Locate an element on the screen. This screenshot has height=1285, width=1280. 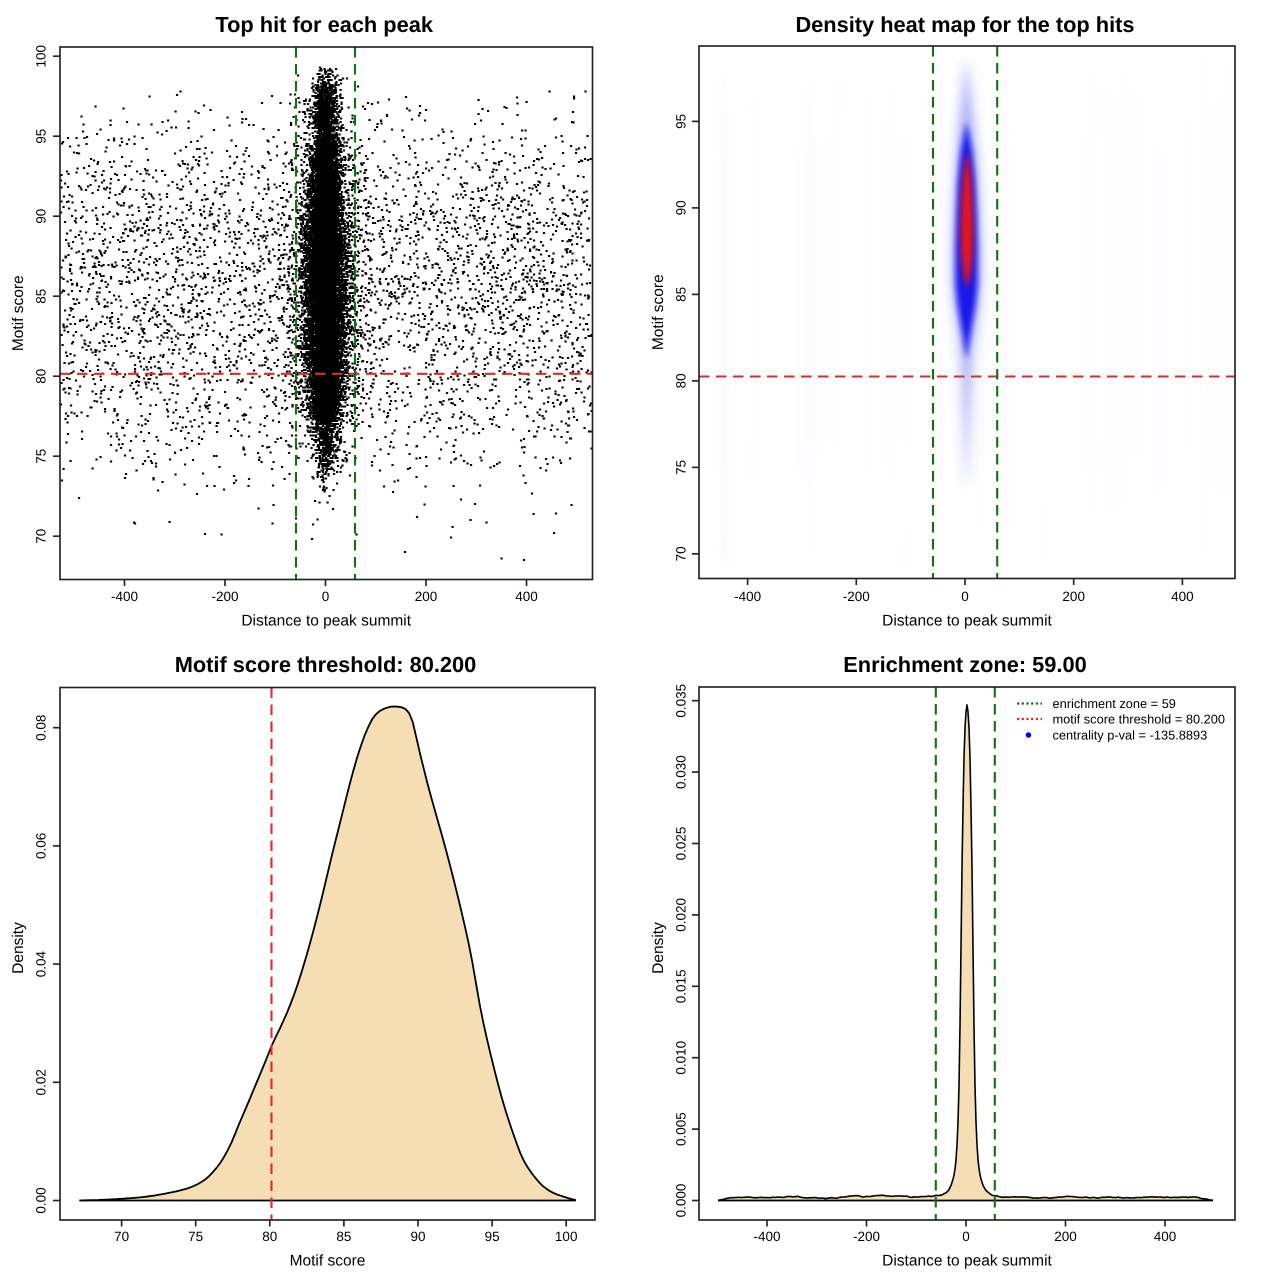
svg-text: 0.015 is located at coordinates (681, 986).